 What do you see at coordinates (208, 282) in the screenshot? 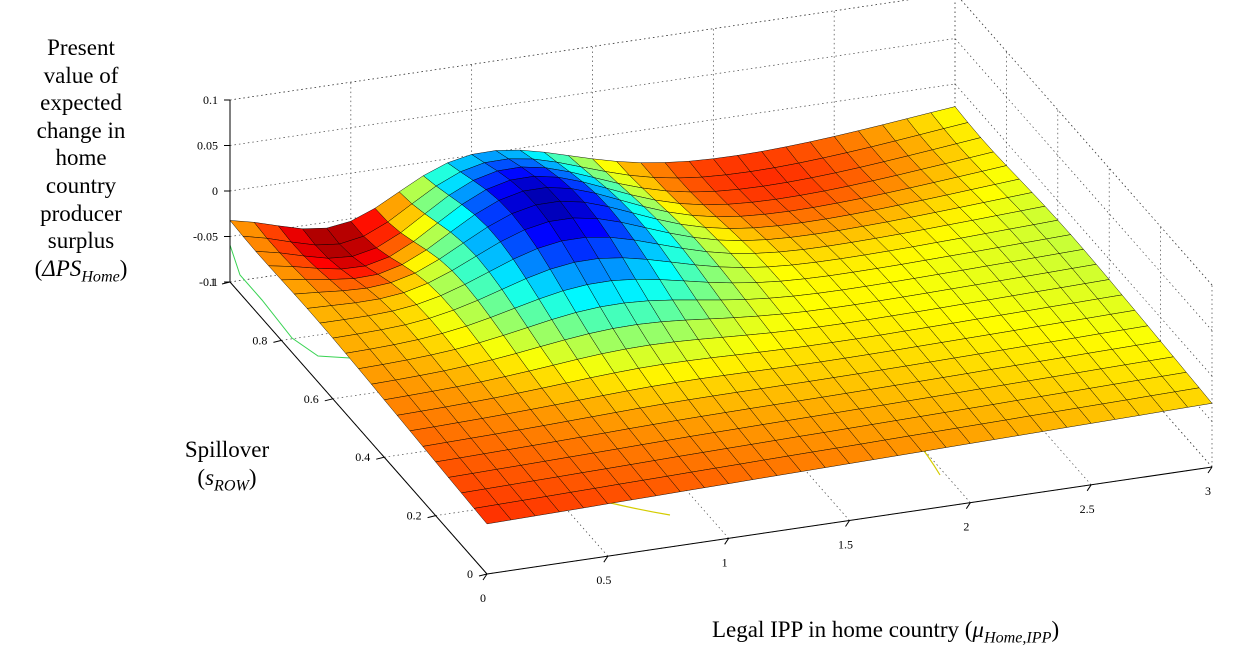
I see `z-tick-label: -0.1` at bounding box center [208, 282].